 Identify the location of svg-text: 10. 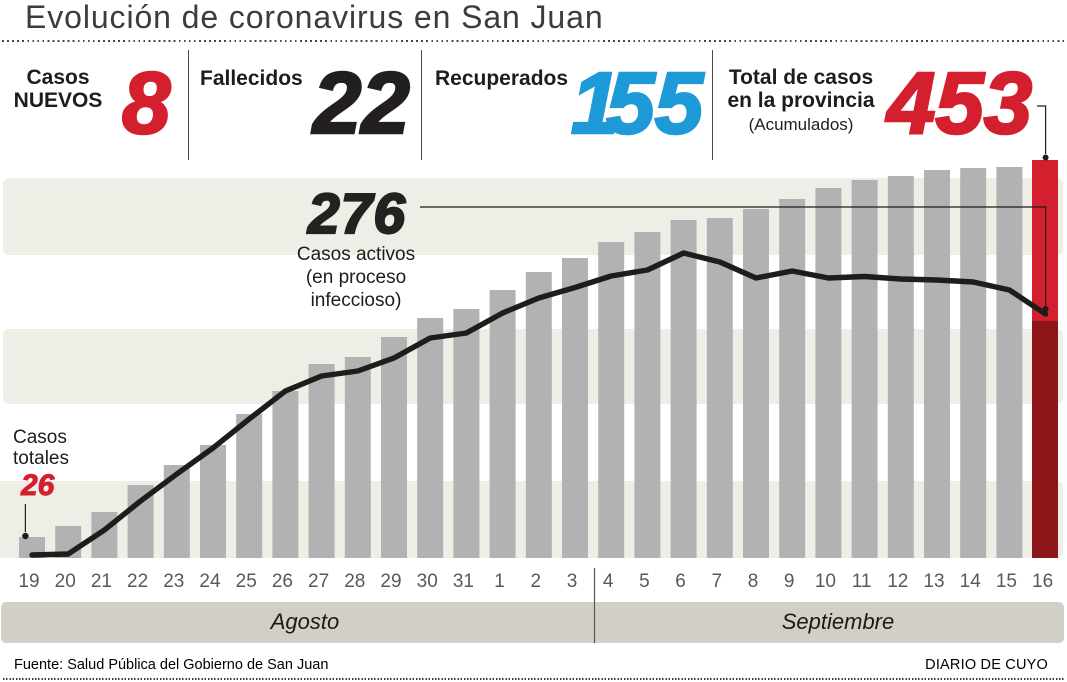
(825, 581).